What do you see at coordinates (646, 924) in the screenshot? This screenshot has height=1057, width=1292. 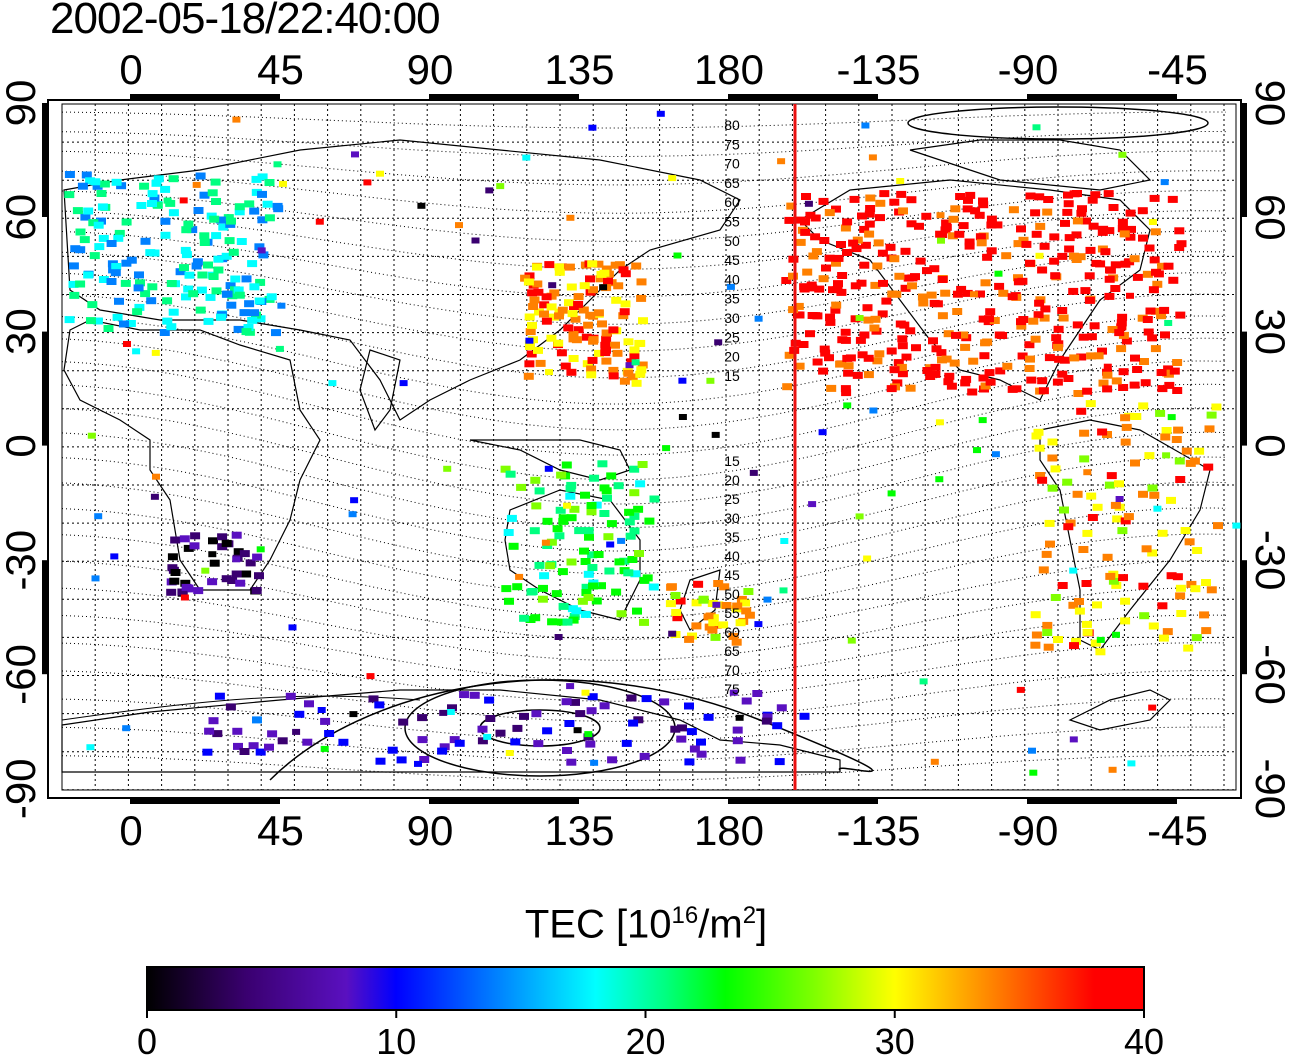 I see `colorbar-title: TEC [1016/m2]` at bounding box center [646, 924].